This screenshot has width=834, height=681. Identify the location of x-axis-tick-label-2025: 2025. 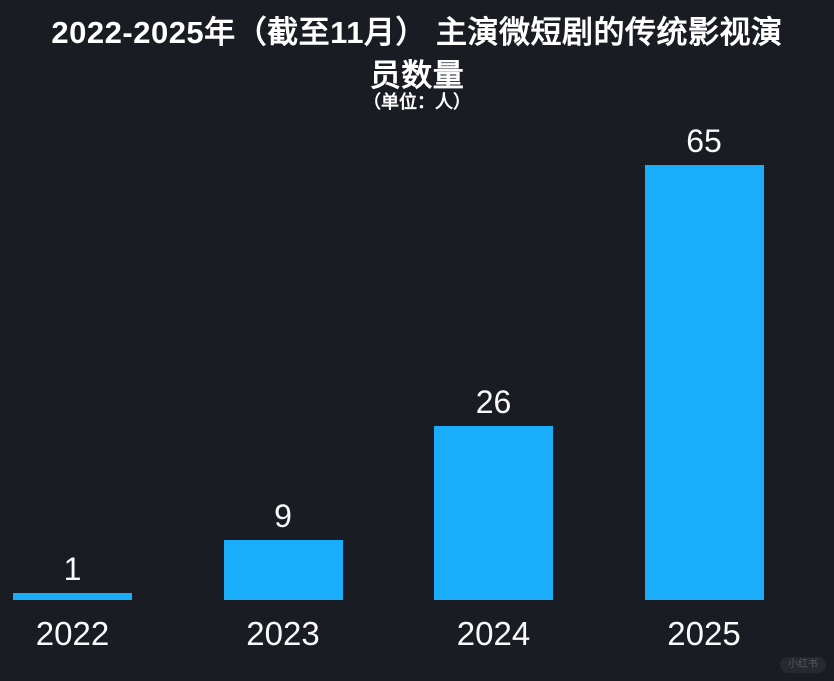
(704, 633).